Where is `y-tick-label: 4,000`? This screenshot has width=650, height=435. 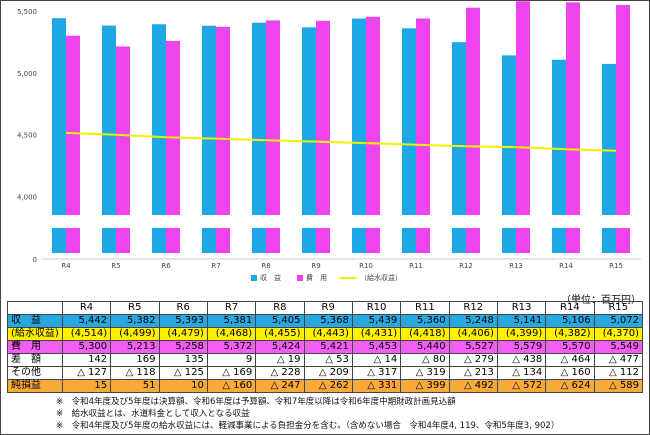
y-tick-label: 4,000 is located at coordinates (27, 197).